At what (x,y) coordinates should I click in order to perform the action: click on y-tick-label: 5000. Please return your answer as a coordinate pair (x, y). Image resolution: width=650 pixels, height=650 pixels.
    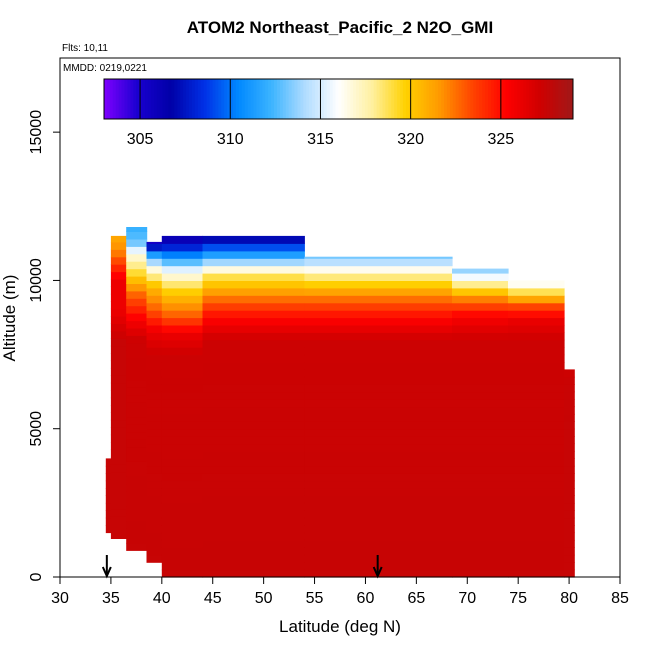
    Looking at the image, I should click on (36, 429).